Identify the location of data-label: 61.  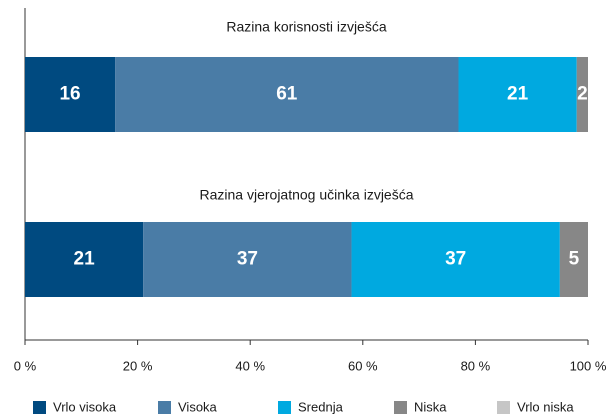
(287, 94).